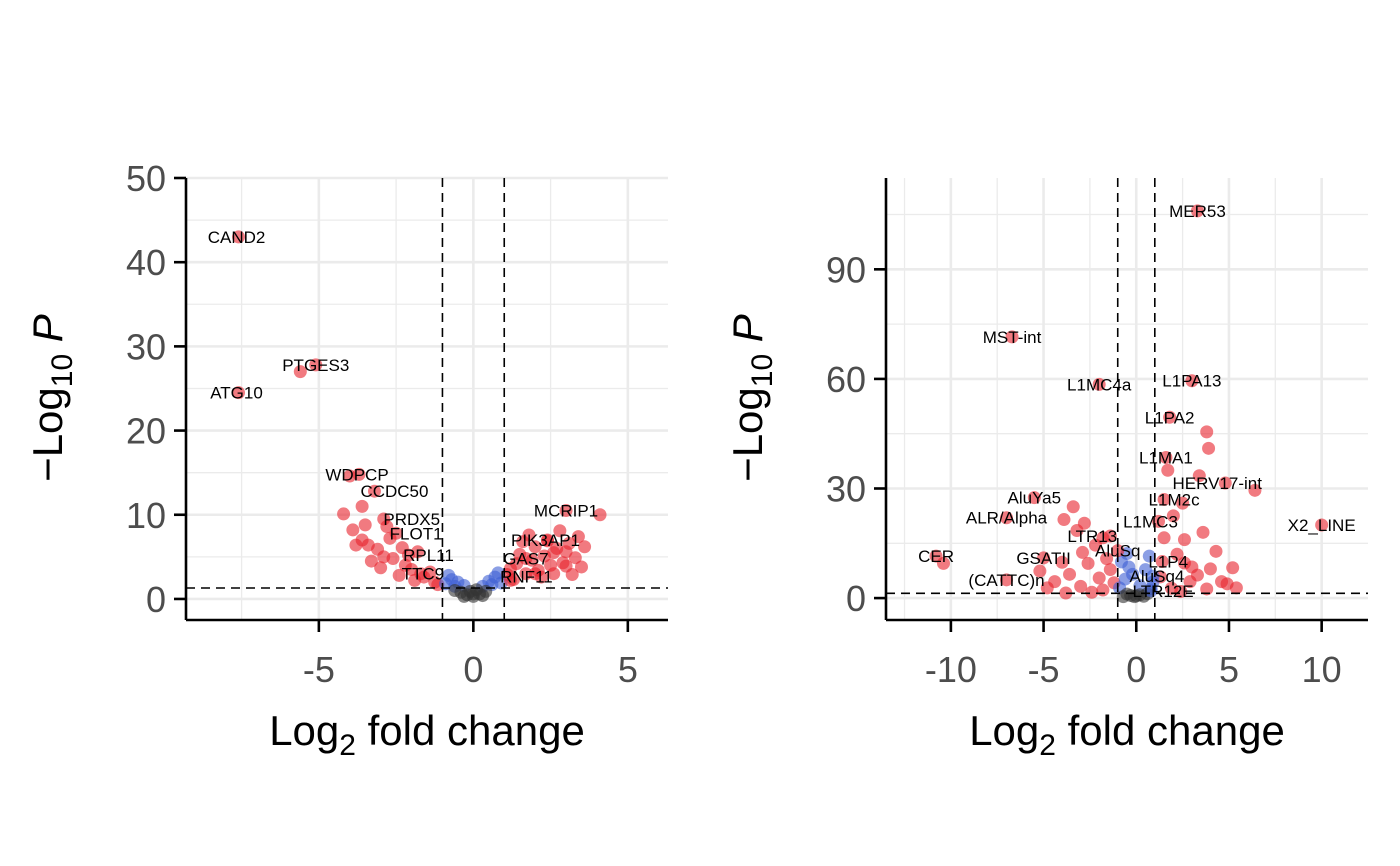  Describe the element at coordinates (146, 262) in the screenshot. I see `left-y-tick-label: 40` at that location.